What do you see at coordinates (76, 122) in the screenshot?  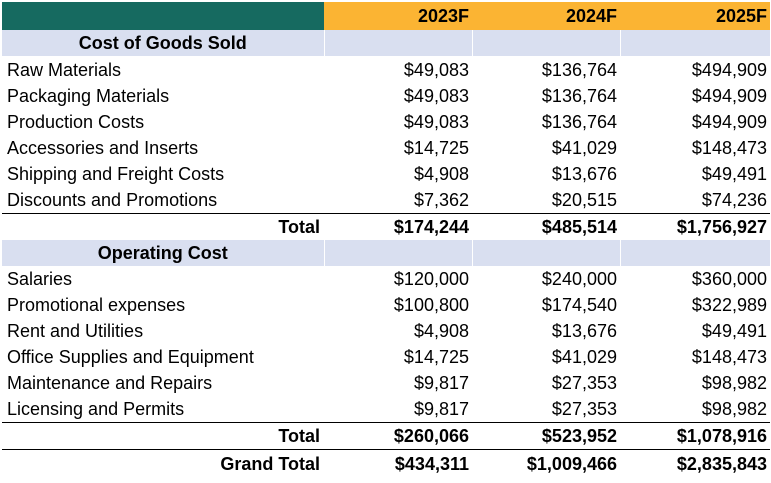 I see `row-label: Production Costs` at bounding box center [76, 122].